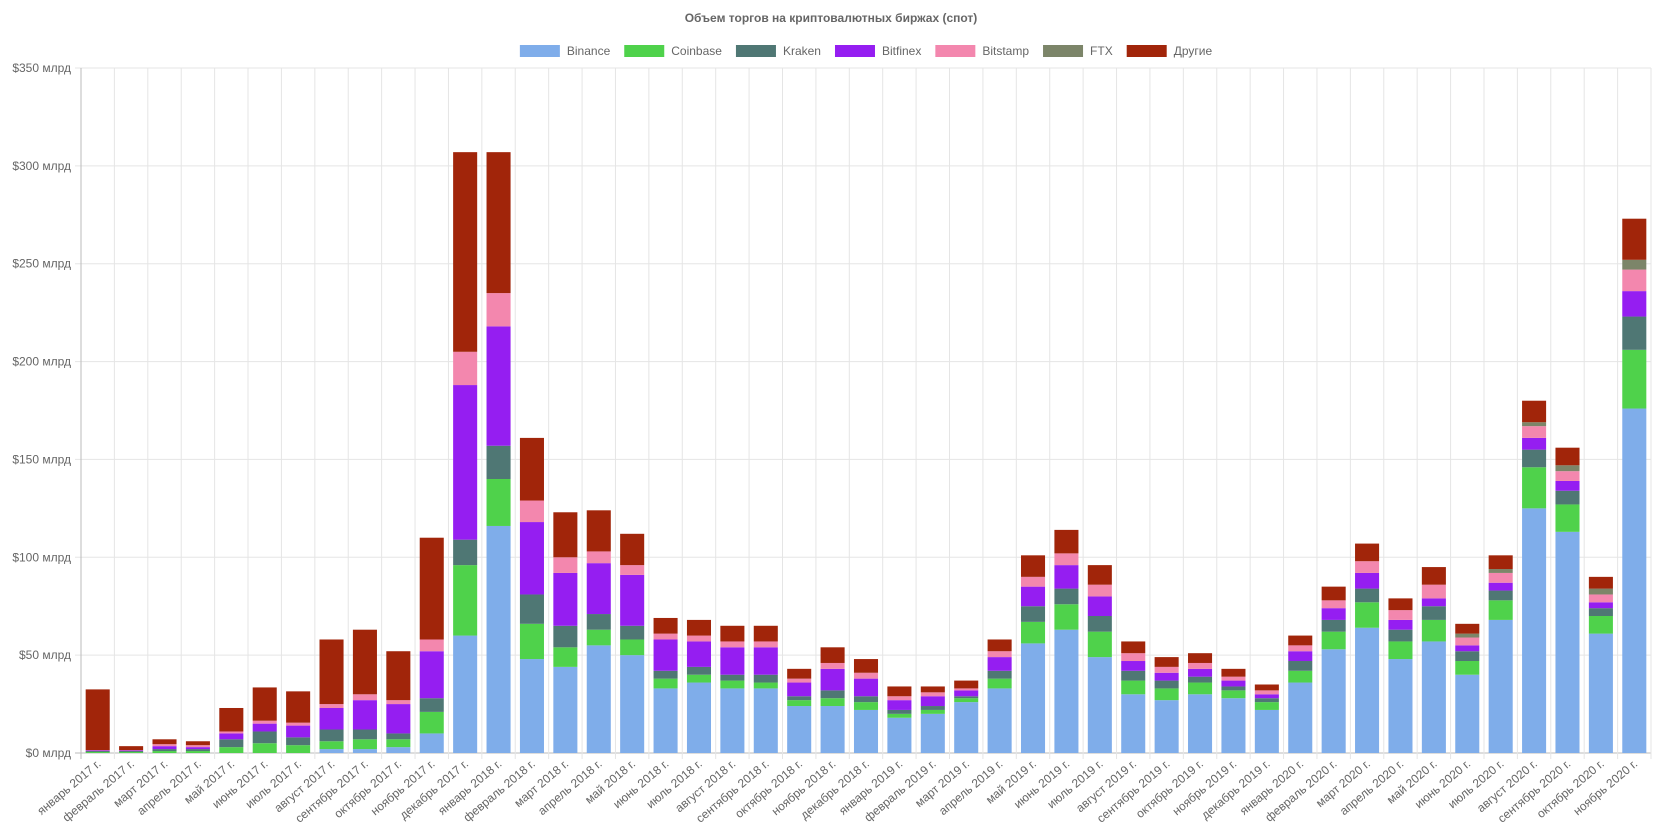  What do you see at coordinates (565, 51) in the screenshot?
I see `legend-item: Binance` at bounding box center [565, 51].